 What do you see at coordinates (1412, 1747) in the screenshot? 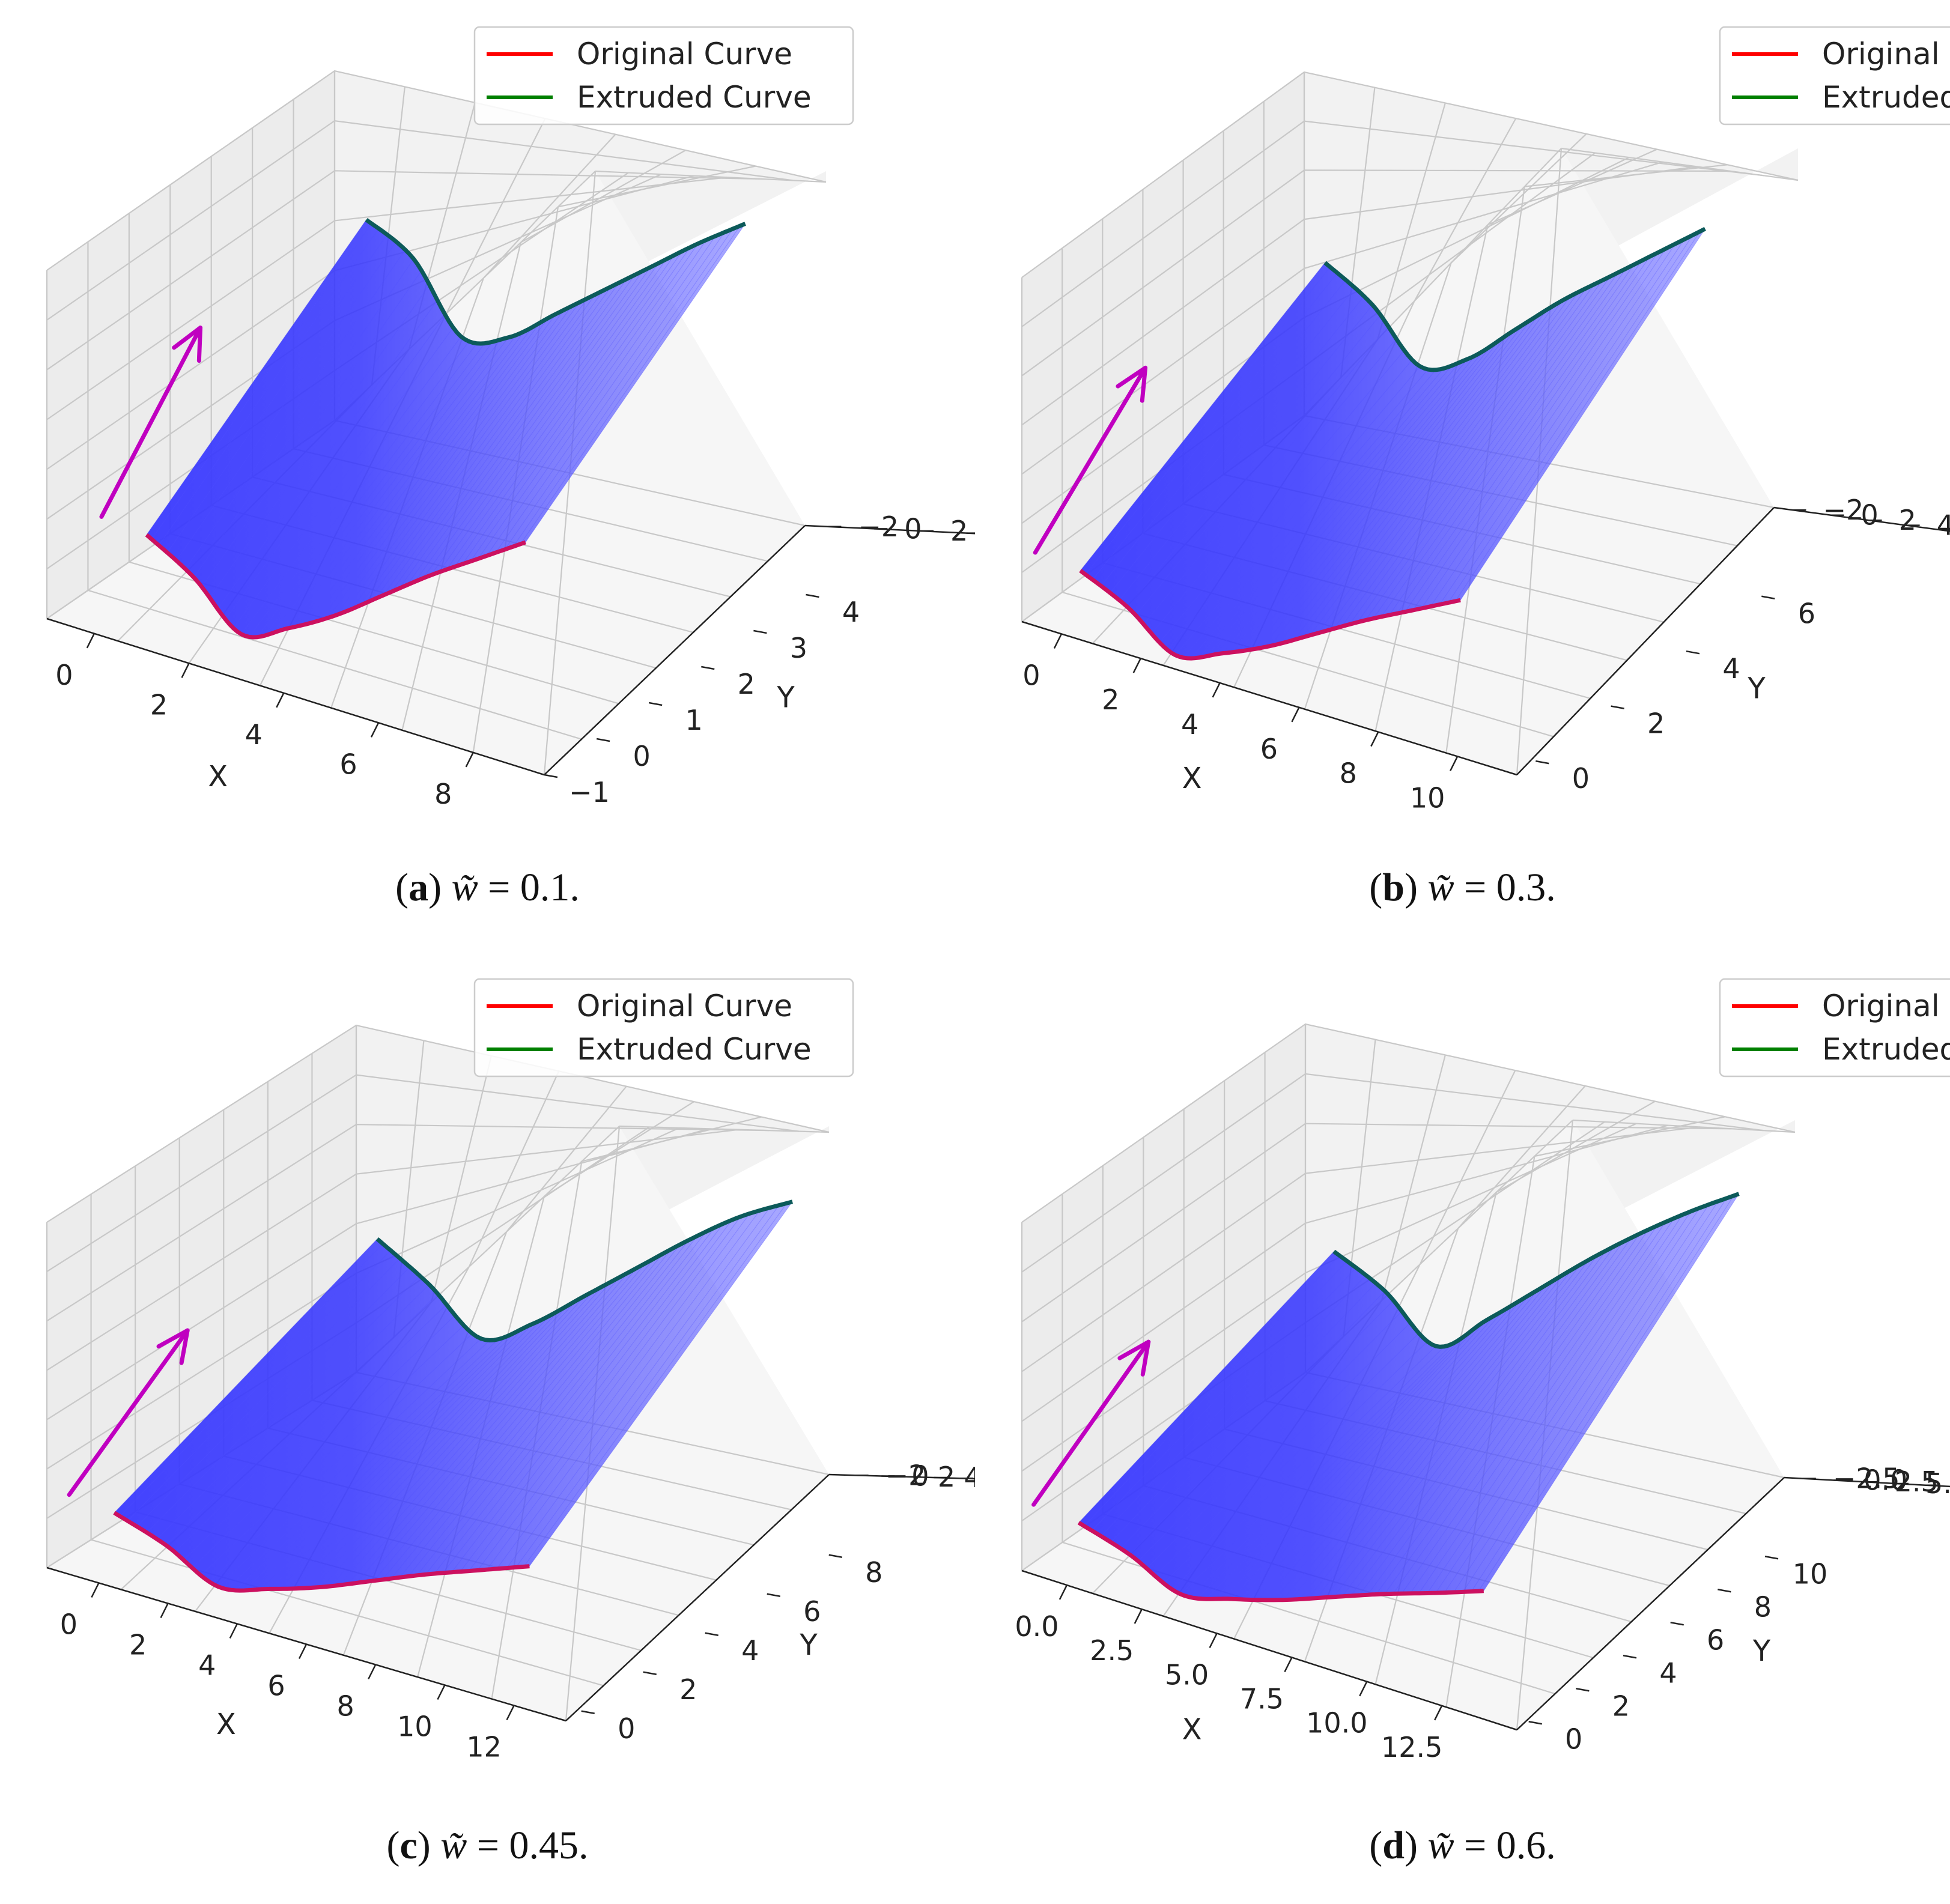
I see `x-tick-label: 12.5` at bounding box center [1412, 1747].